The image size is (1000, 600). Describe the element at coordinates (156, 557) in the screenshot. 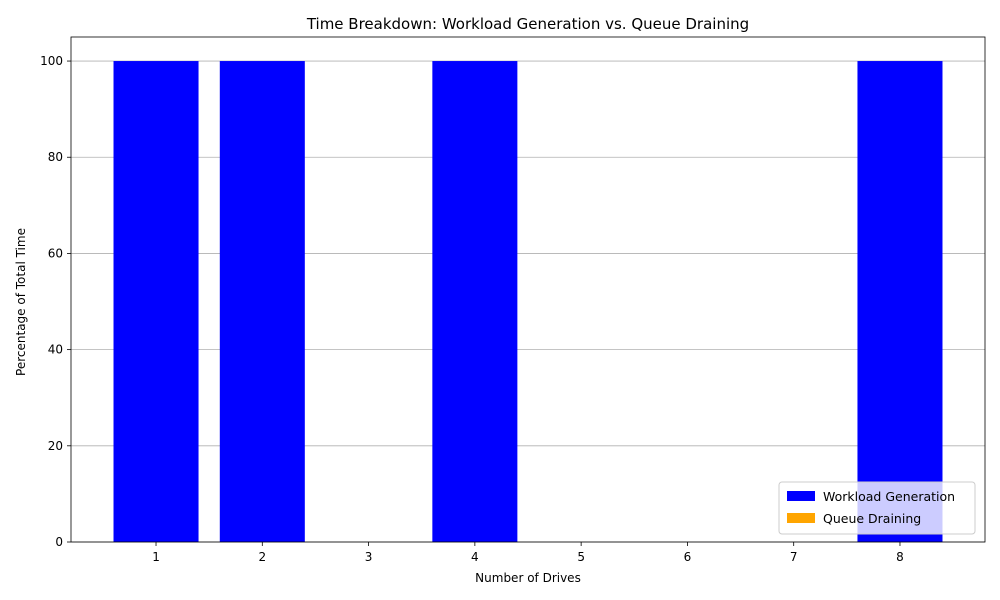

I see `x-tick-label: 1` at that location.